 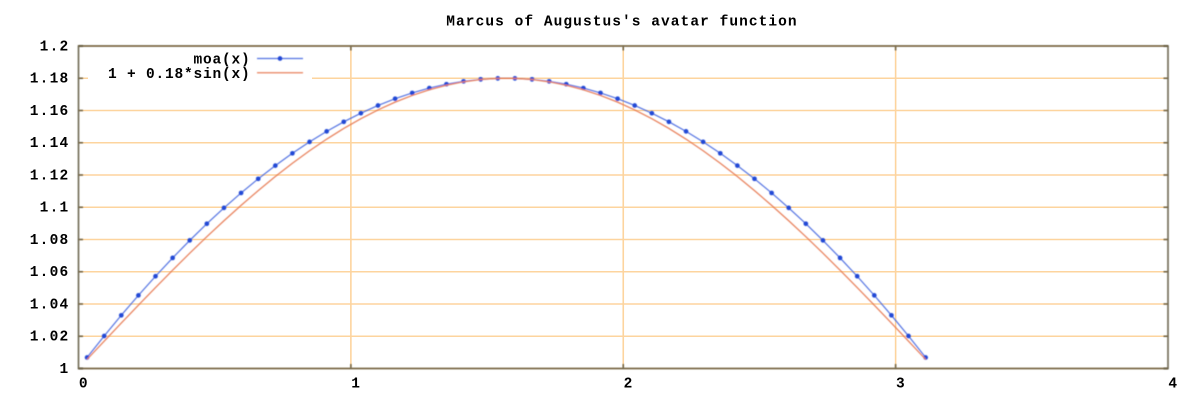 I want to click on svg-text: 1.08, so click(x=50, y=241).